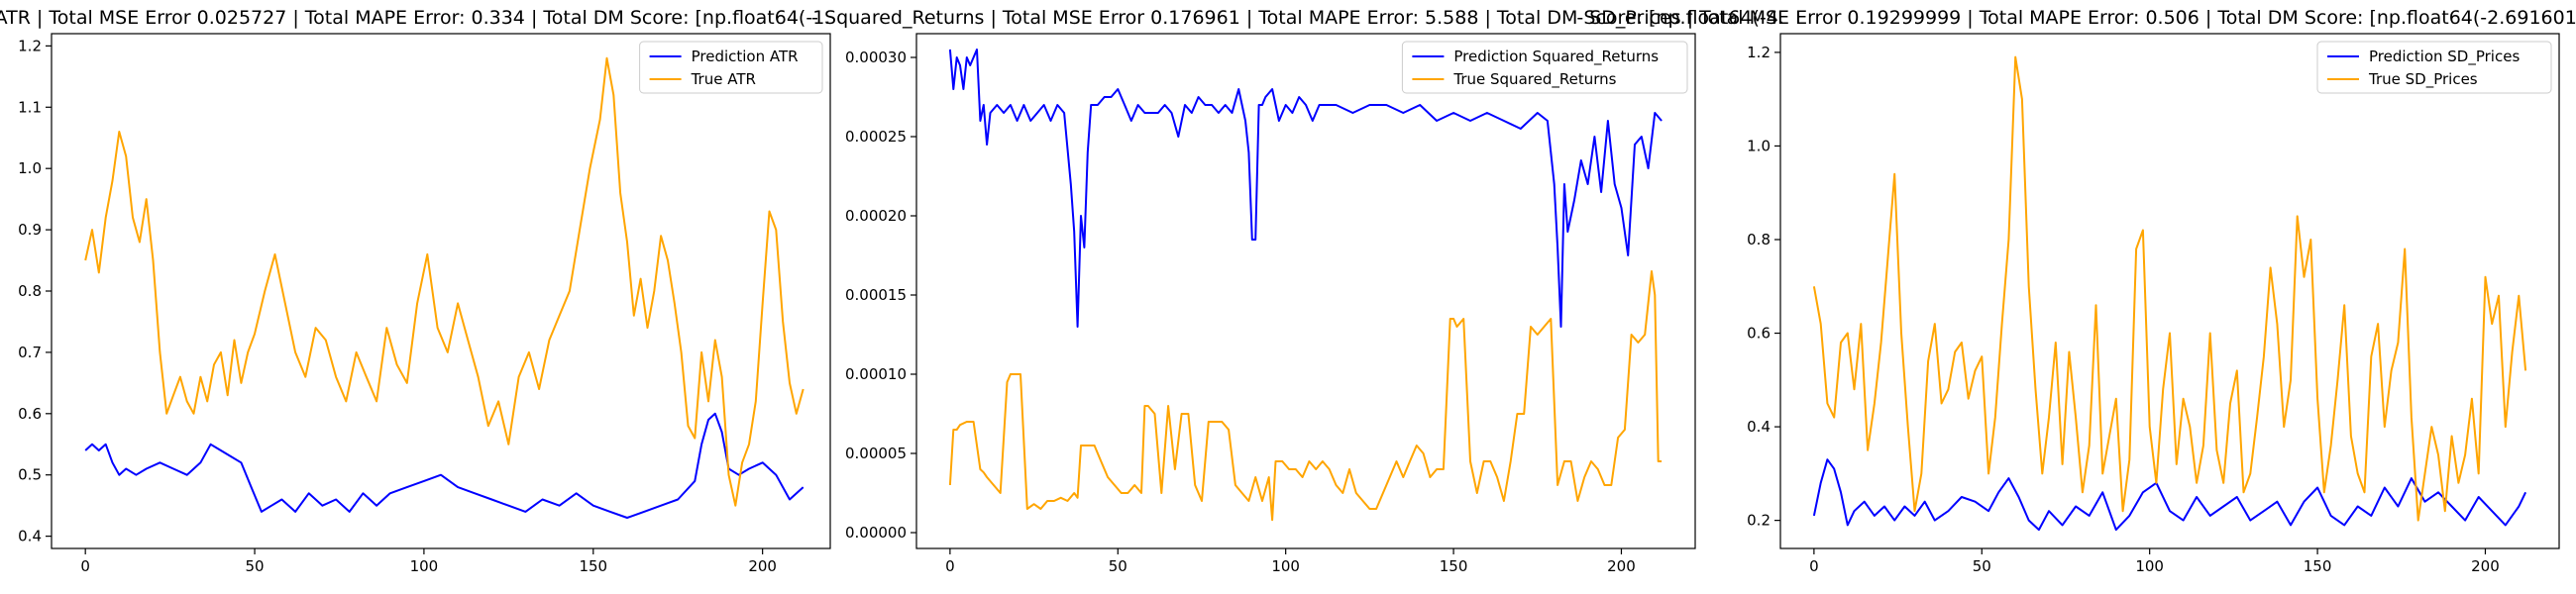 The image size is (2576, 594). What do you see at coordinates (2423, 80) in the screenshot?
I see `legend-label: True SD_Prices` at bounding box center [2423, 80].